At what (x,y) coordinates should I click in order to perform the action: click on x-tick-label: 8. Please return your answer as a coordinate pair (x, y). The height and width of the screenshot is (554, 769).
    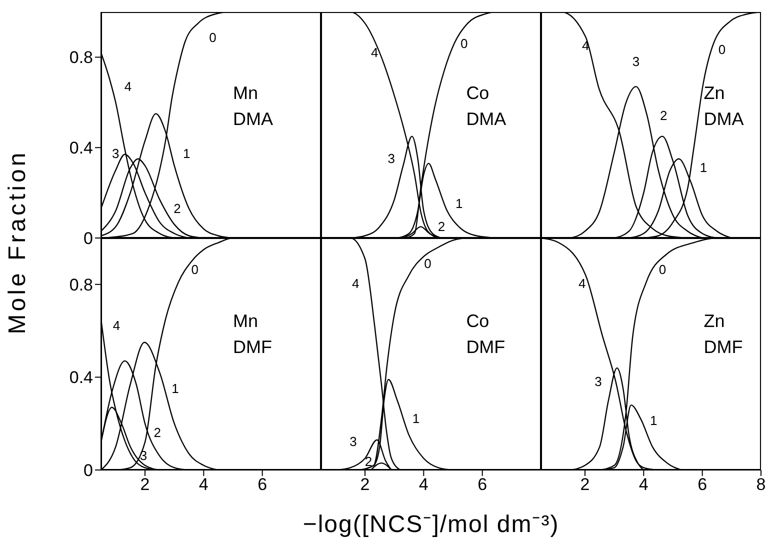
    Looking at the image, I should click on (761, 484).